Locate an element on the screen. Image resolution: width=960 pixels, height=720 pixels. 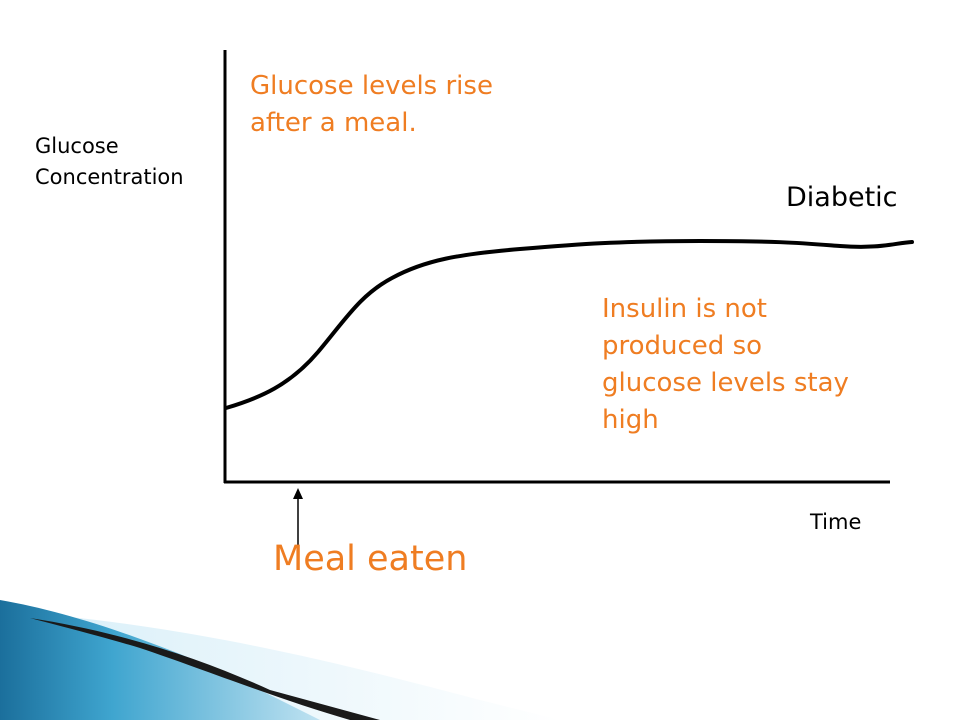
annotation-glucose-rise-line-2: after a meal. is located at coordinates (333, 123).